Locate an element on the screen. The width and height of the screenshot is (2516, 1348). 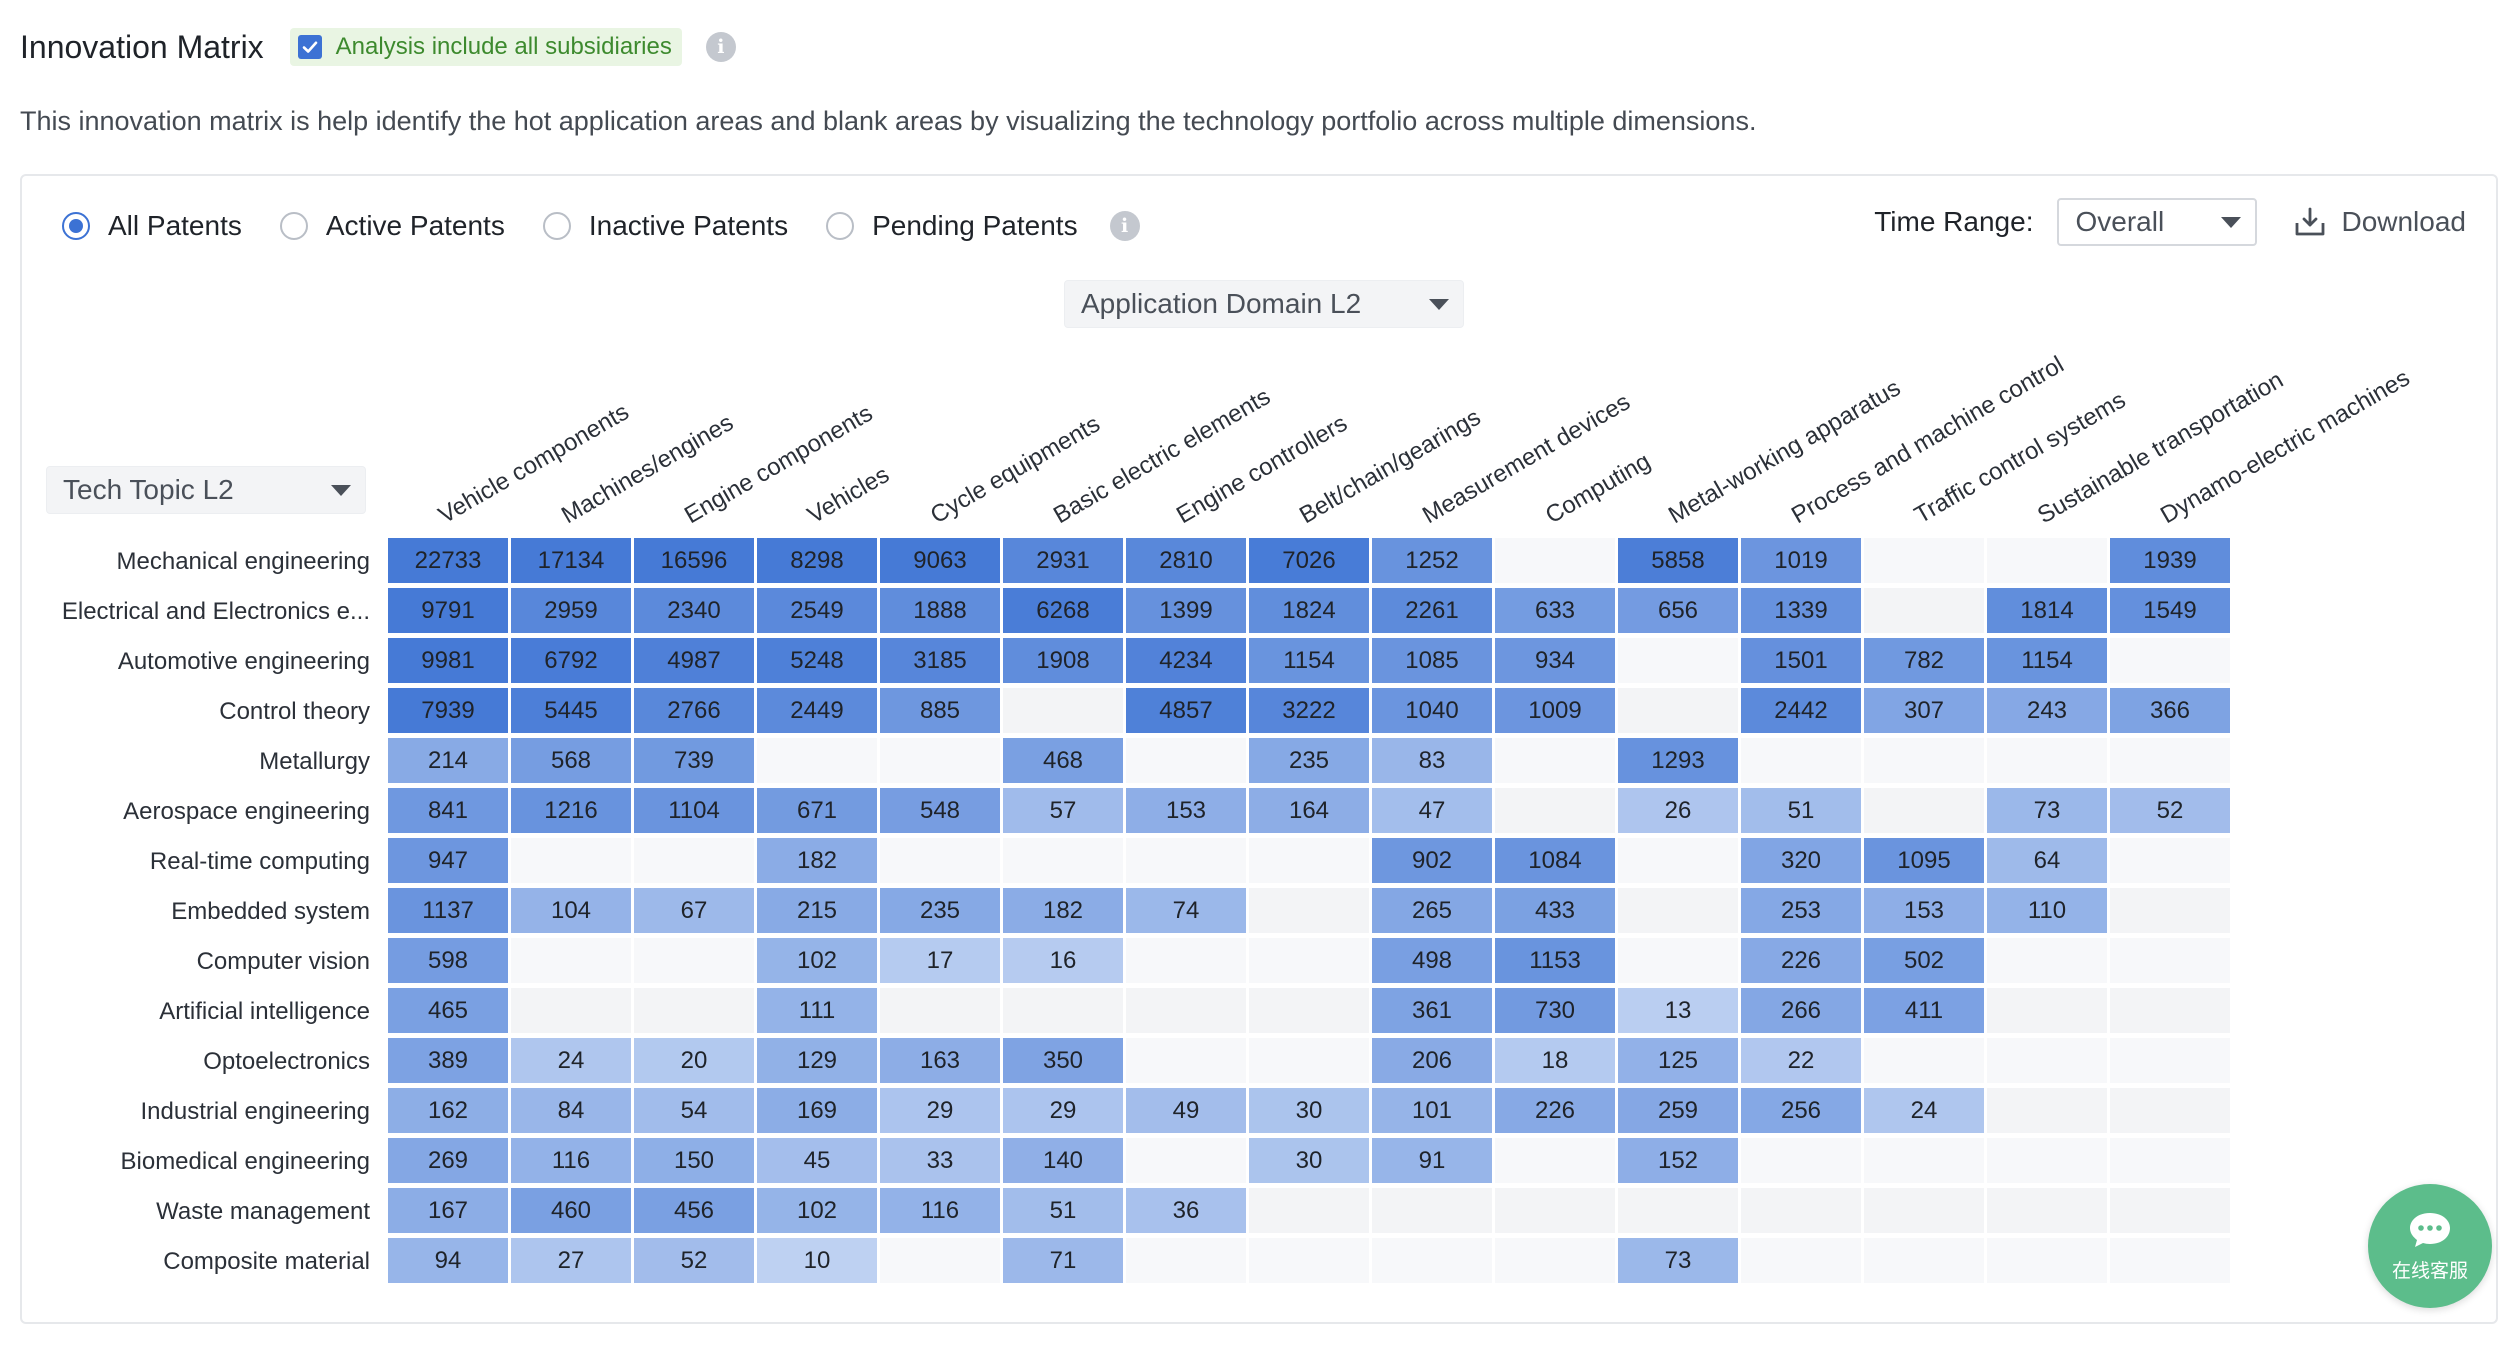
heatmap-cell: 91 is located at coordinates (1432, 1160).